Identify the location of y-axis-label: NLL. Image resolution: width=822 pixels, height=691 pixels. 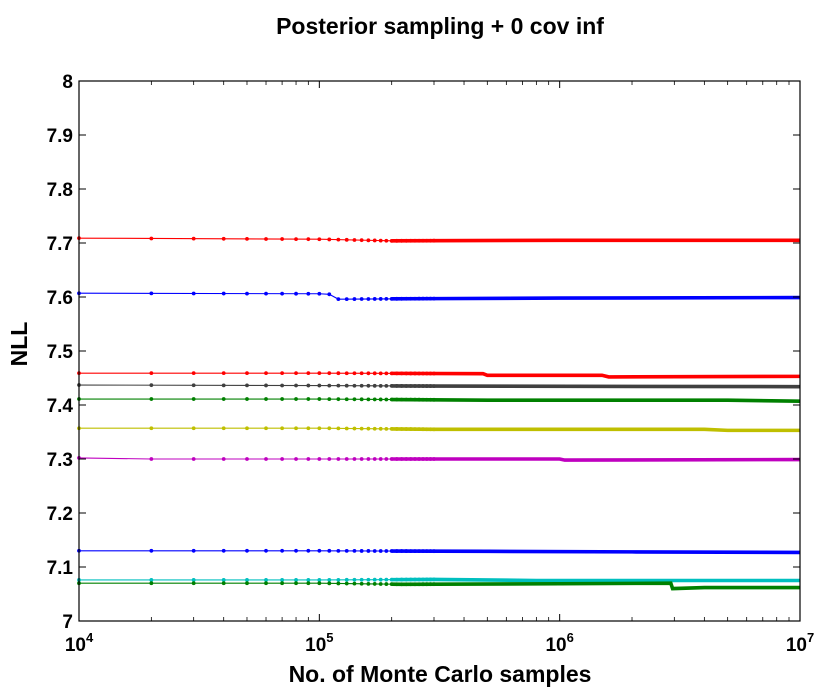
(19, 344).